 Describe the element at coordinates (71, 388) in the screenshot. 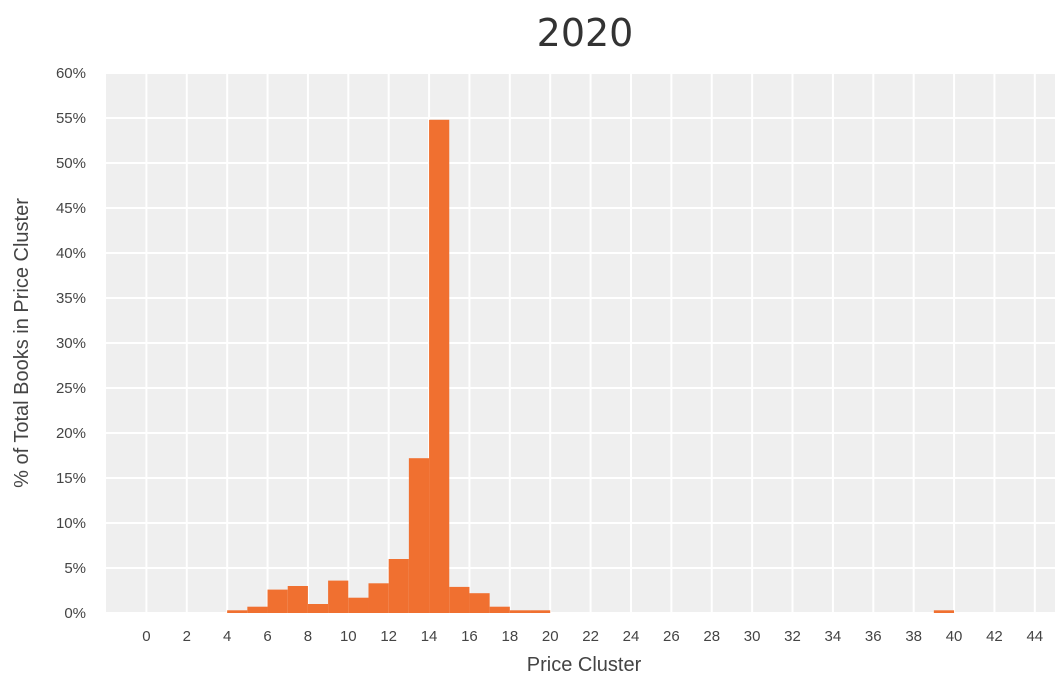

I see `y-tick-label: 25%` at that location.